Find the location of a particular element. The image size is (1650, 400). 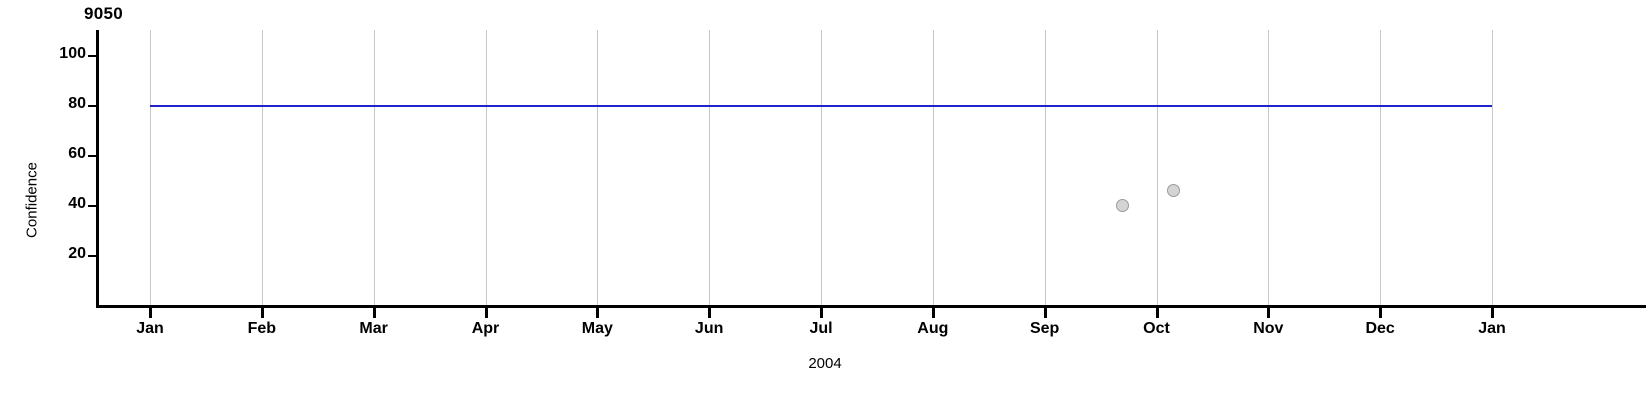

y-axis-tick-label: 40 is located at coordinates (77, 203).